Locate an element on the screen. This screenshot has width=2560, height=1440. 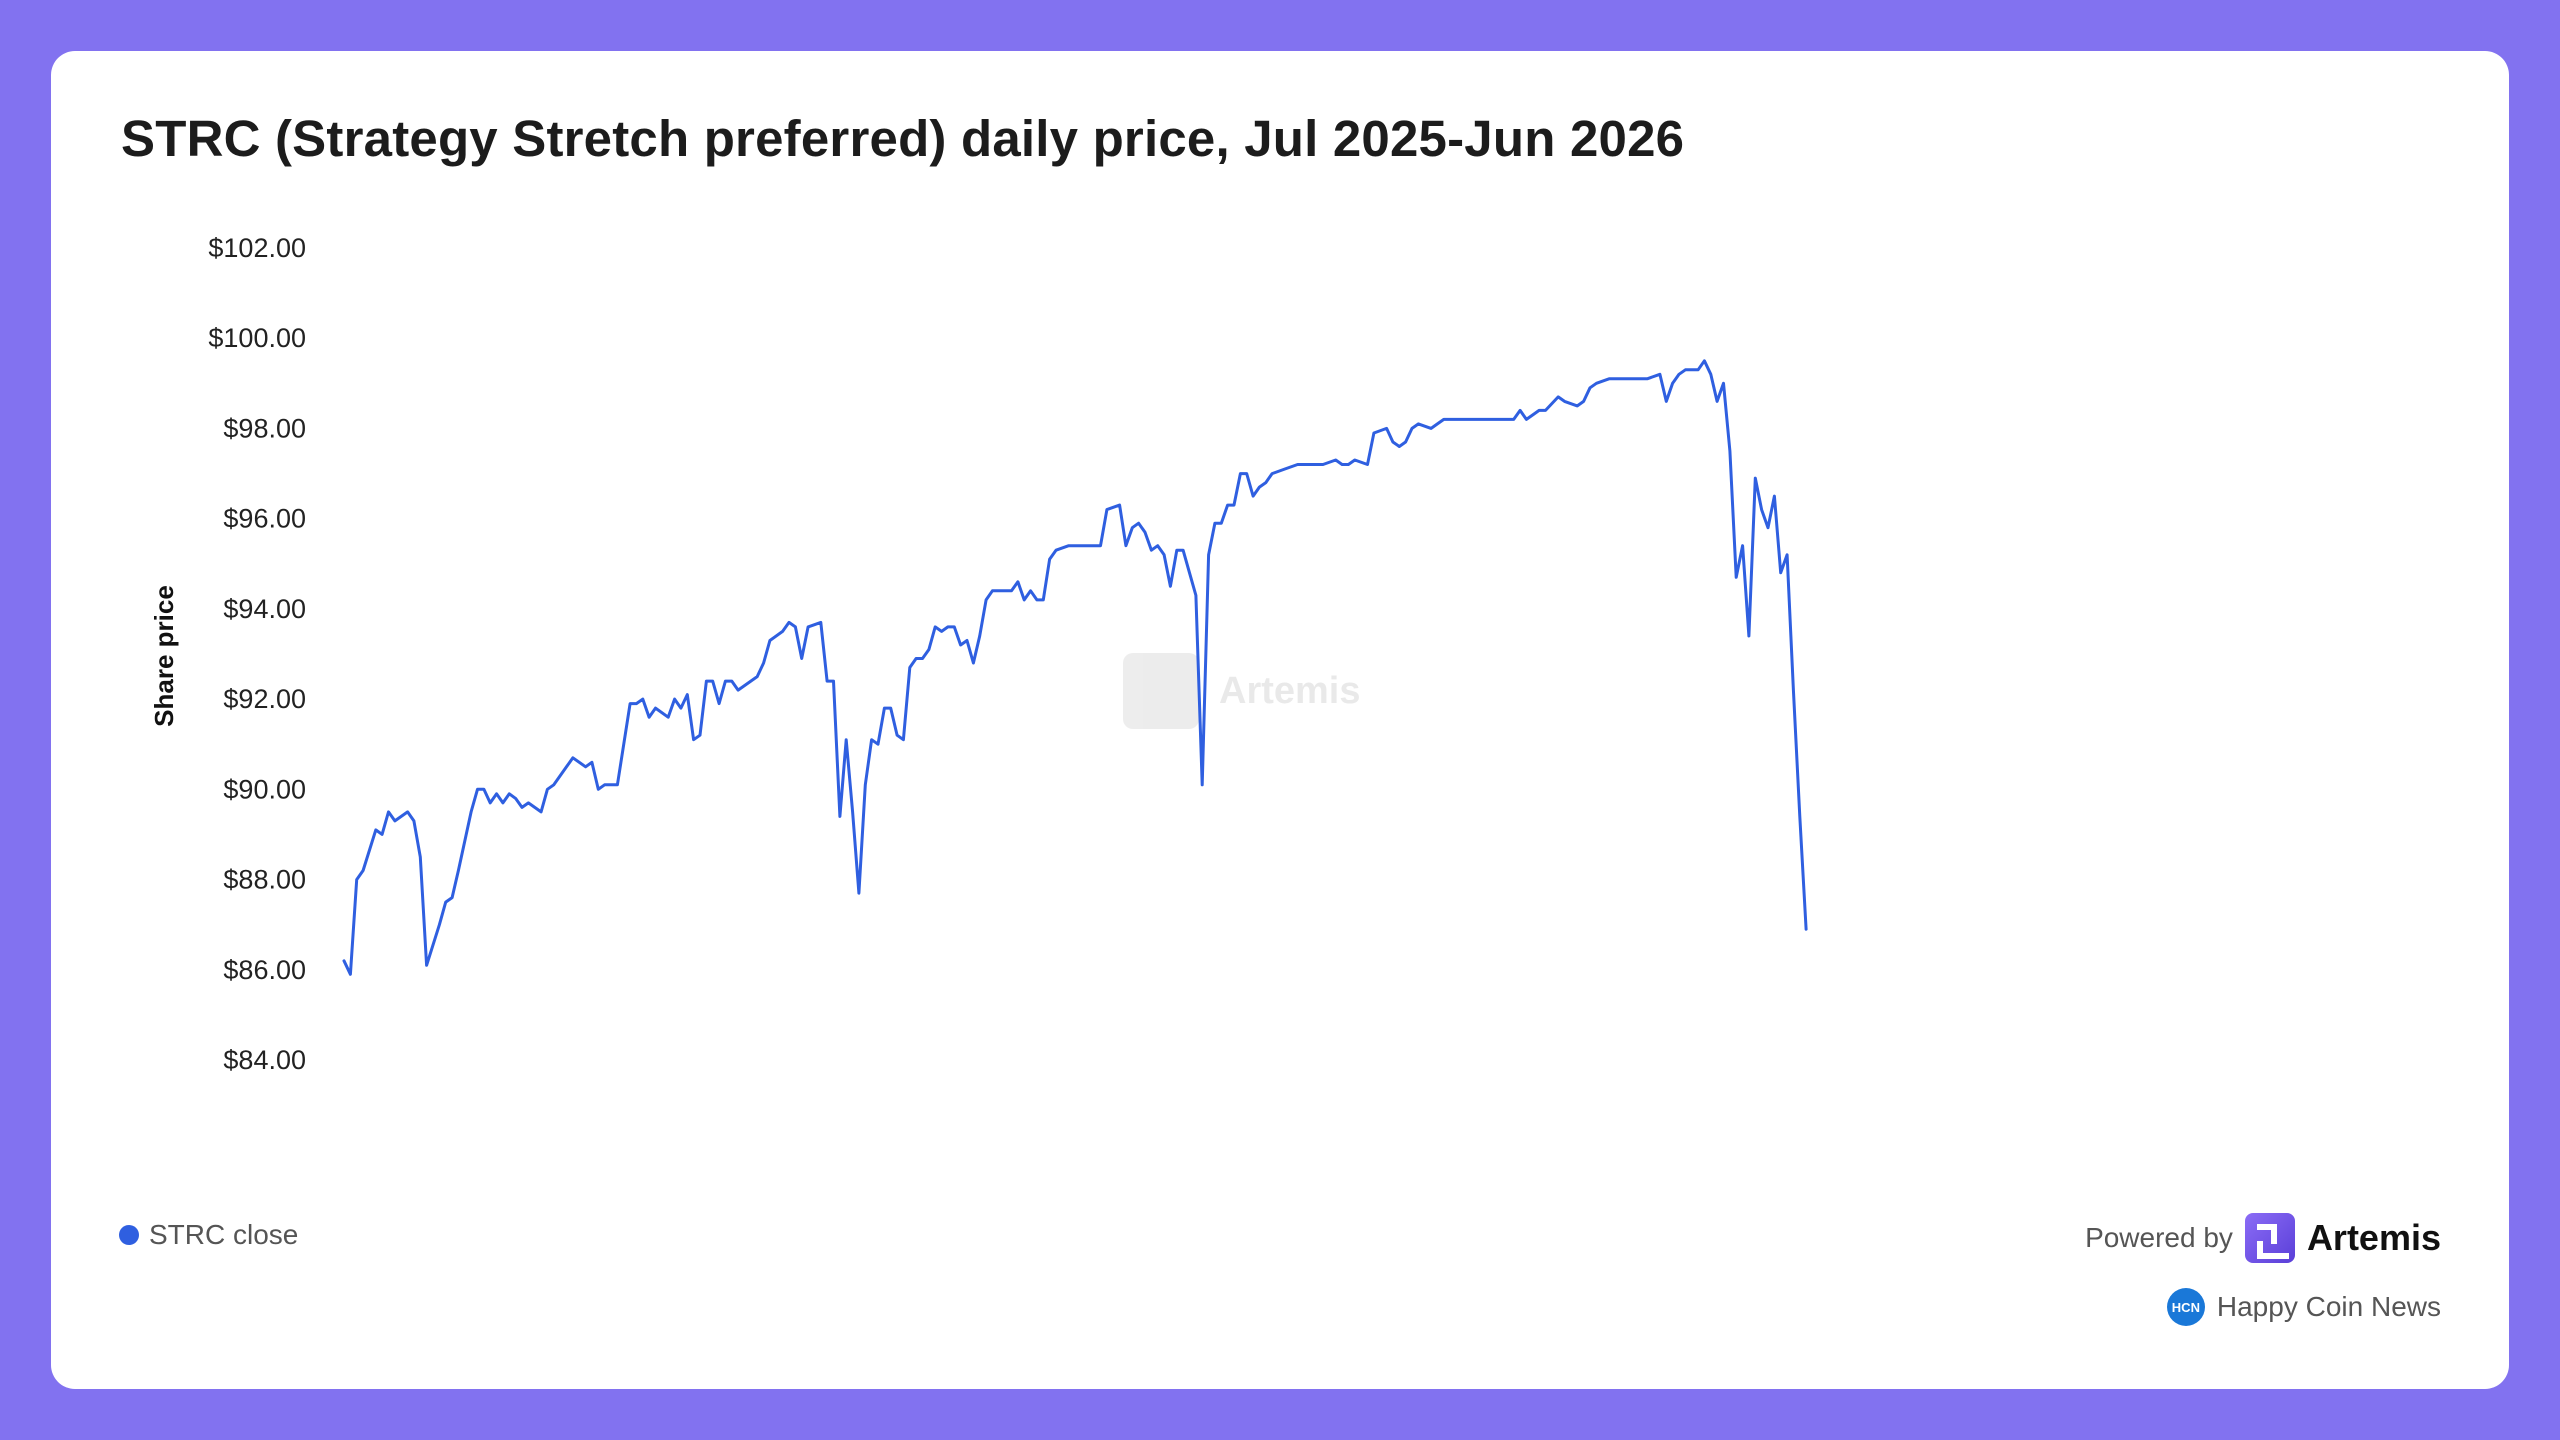
x-tick-label: 2025-12-18 is located at coordinates (1234, 1098).